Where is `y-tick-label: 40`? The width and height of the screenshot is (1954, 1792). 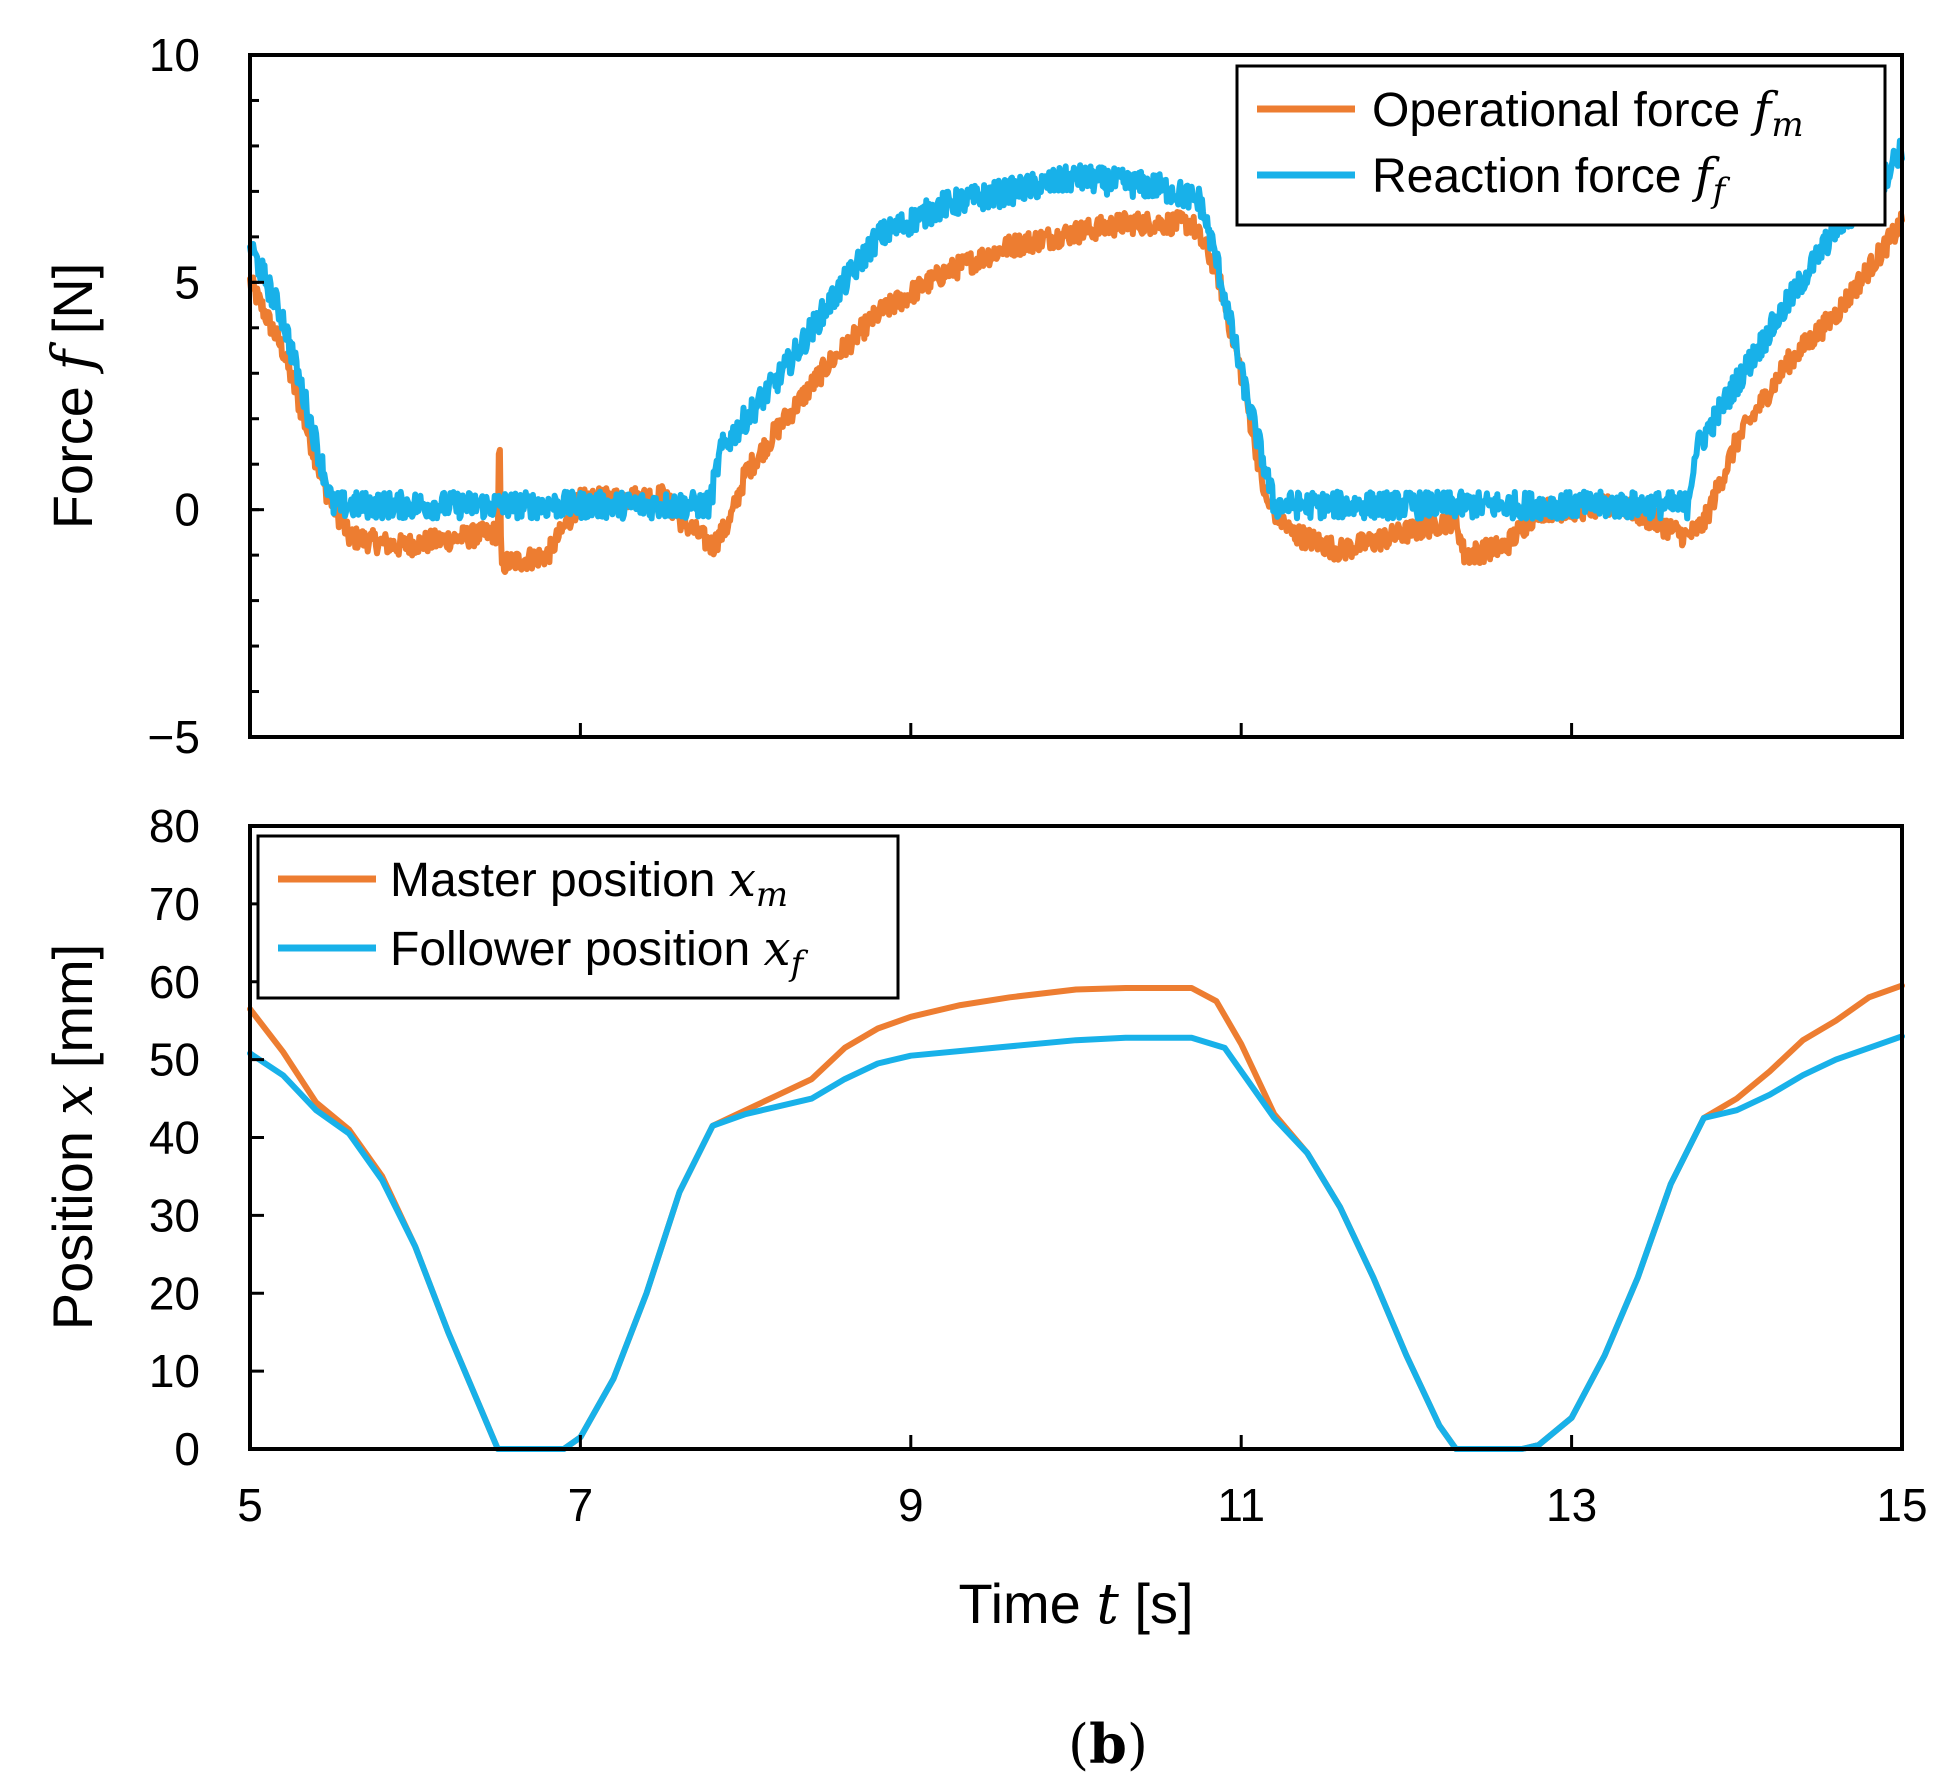
y-tick-label: 40 is located at coordinates (174, 1138).